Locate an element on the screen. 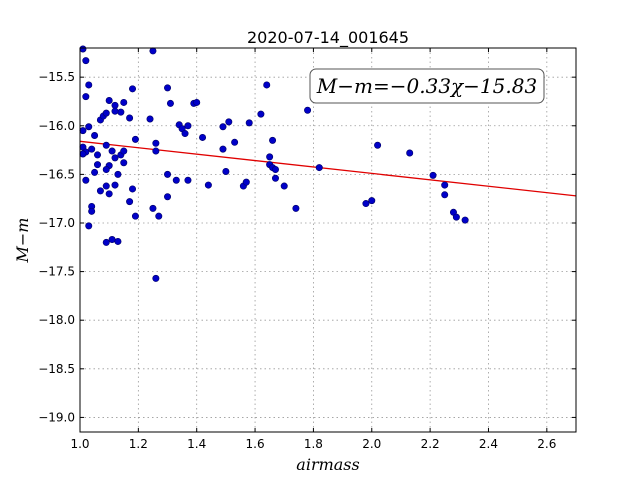 This screenshot has height=480, width=640. y-tick-label: −16.0 is located at coordinates (56, 126).